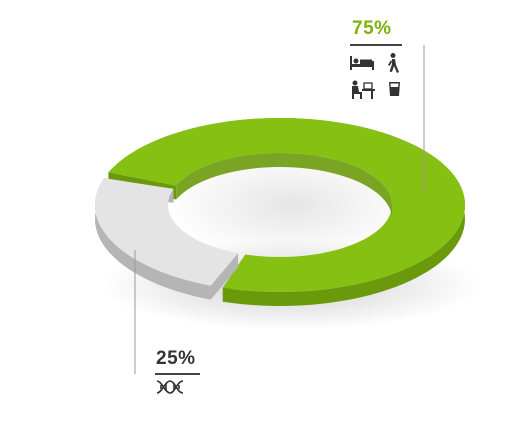 Image resolution: width=515 pixels, height=423 pixels. Describe the element at coordinates (170, 387) in the screenshot. I see `dna-icon` at that location.